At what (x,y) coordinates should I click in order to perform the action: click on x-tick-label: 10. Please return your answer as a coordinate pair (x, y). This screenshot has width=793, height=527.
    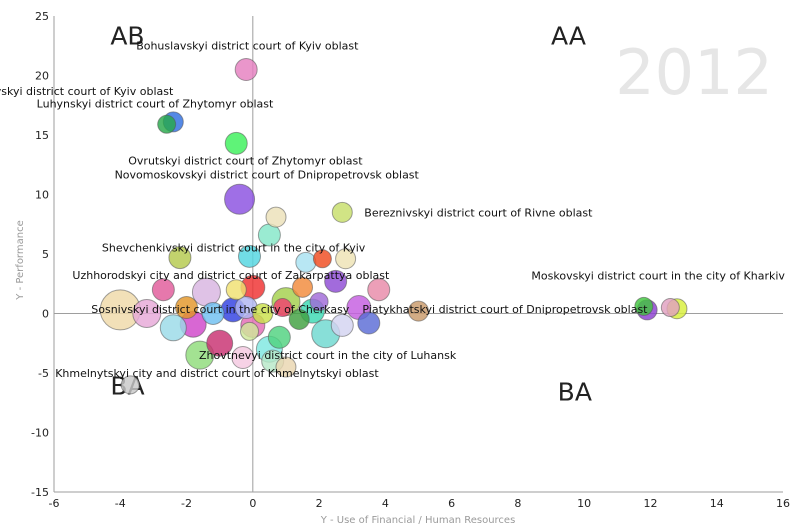
    Looking at the image, I should click on (584, 503).